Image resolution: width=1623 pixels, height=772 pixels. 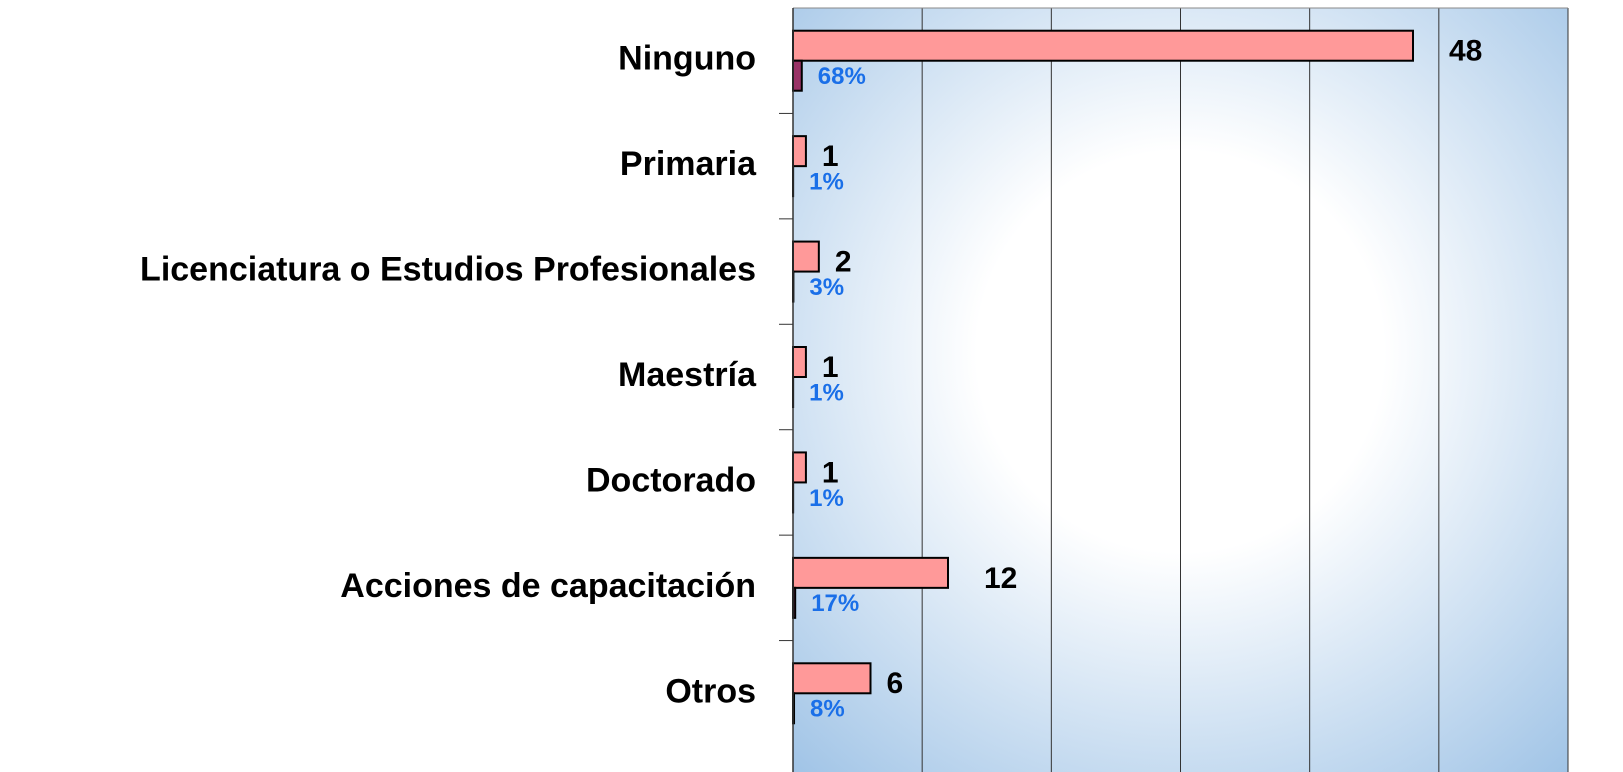 What do you see at coordinates (895, 683) in the screenshot?
I see `value-label: 6` at bounding box center [895, 683].